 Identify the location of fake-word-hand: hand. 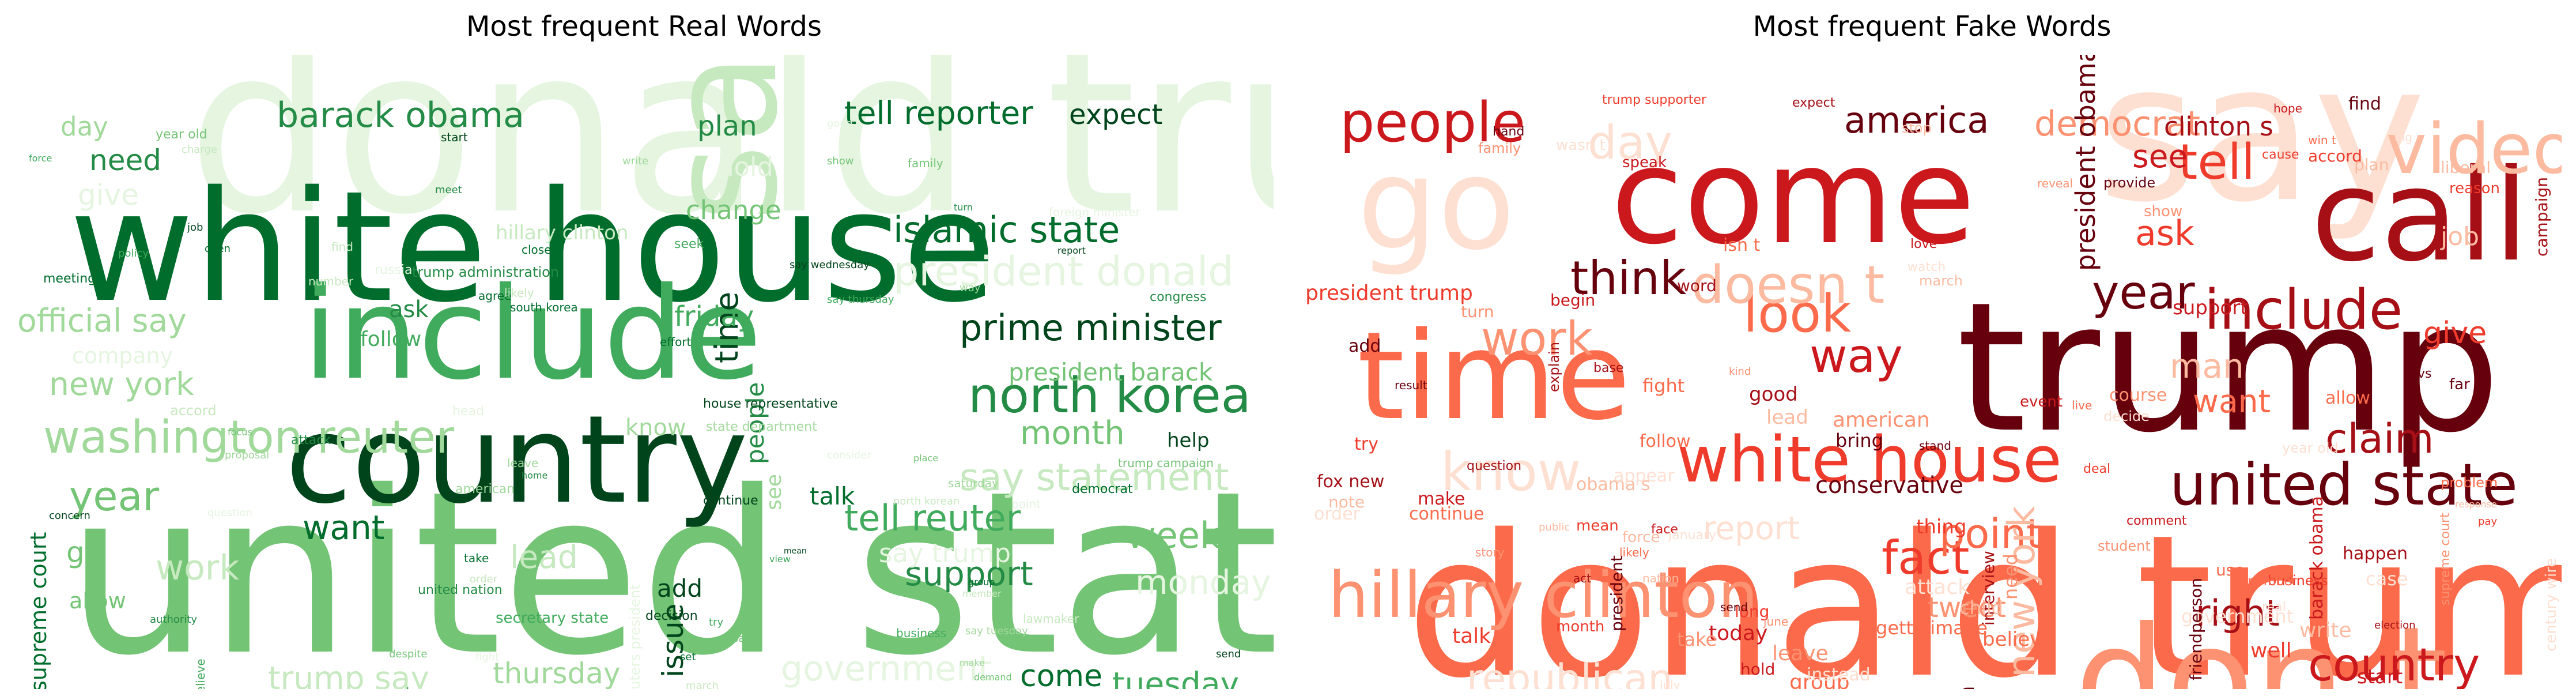
(1508, 132).